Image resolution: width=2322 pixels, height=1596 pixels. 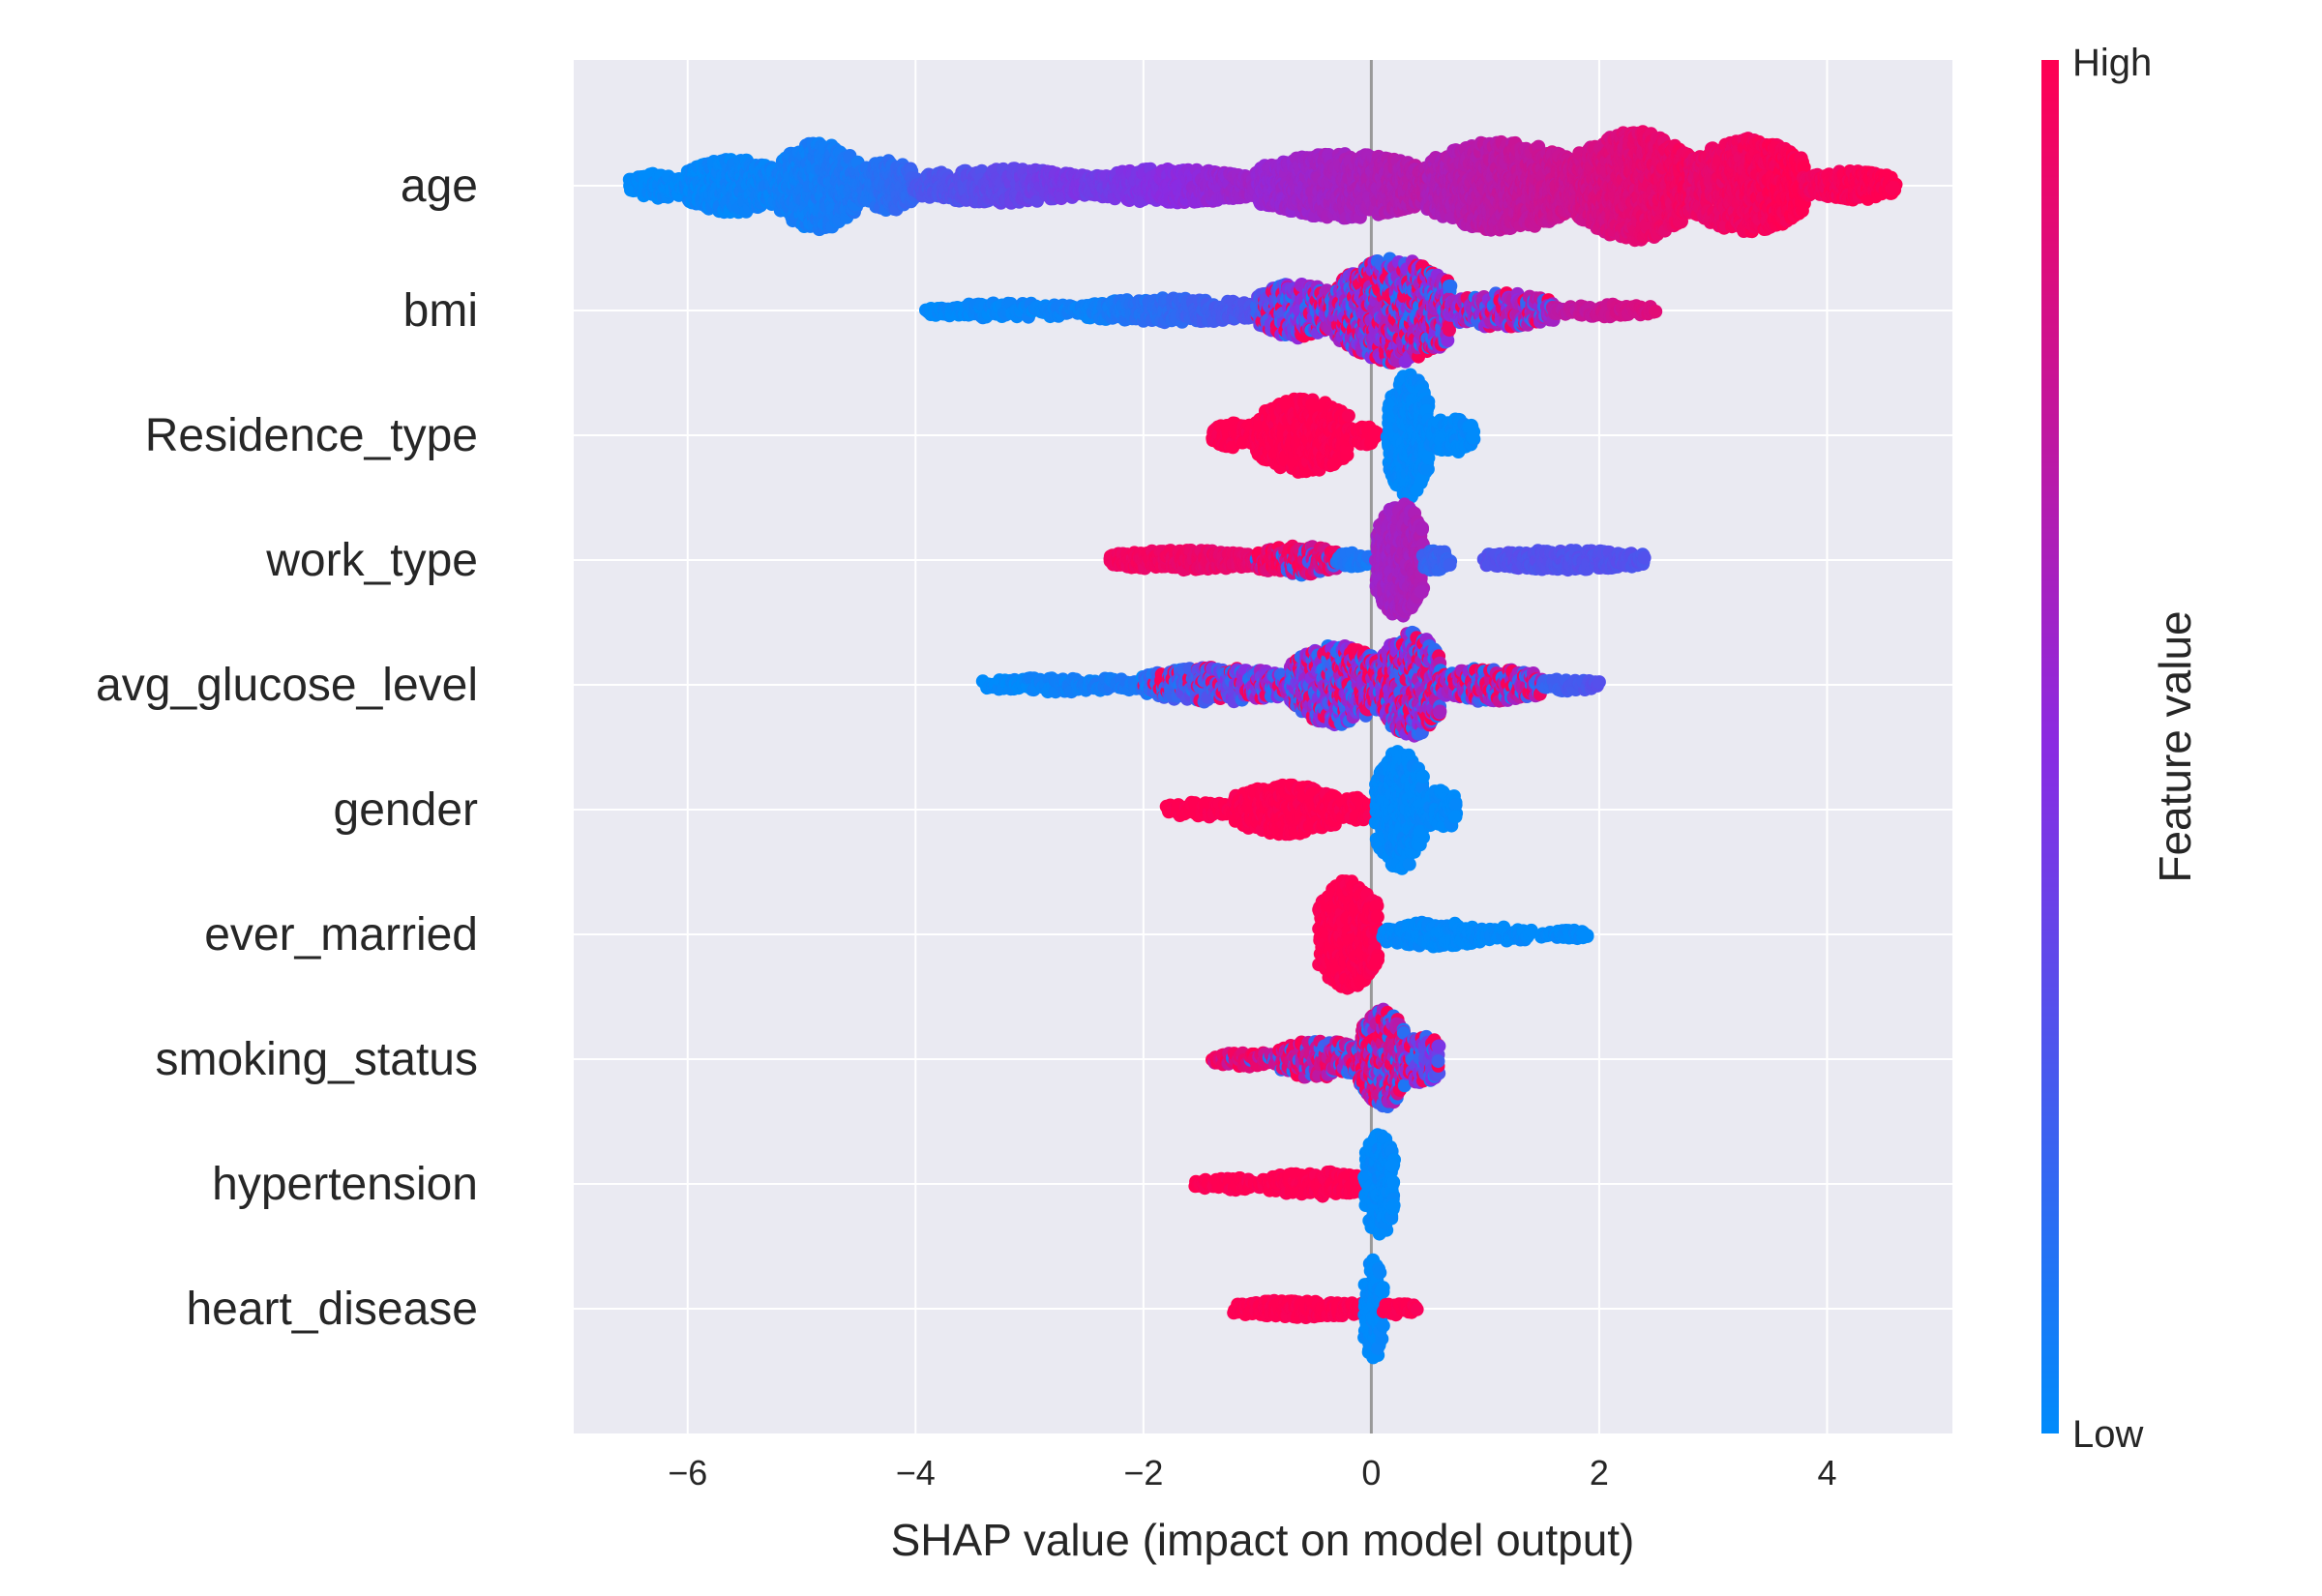 What do you see at coordinates (1262, 186) in the screenshot?
I see `feature-points-age` at bounding box center [1262, 186].